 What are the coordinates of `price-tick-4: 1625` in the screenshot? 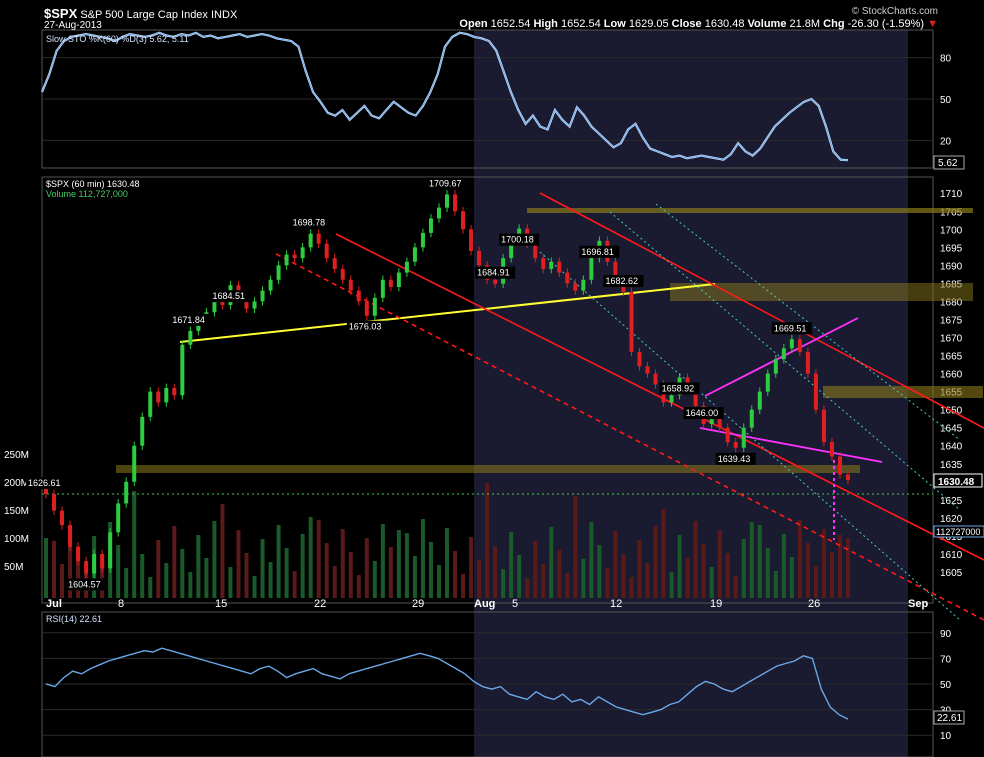 It's located at (951, 501).